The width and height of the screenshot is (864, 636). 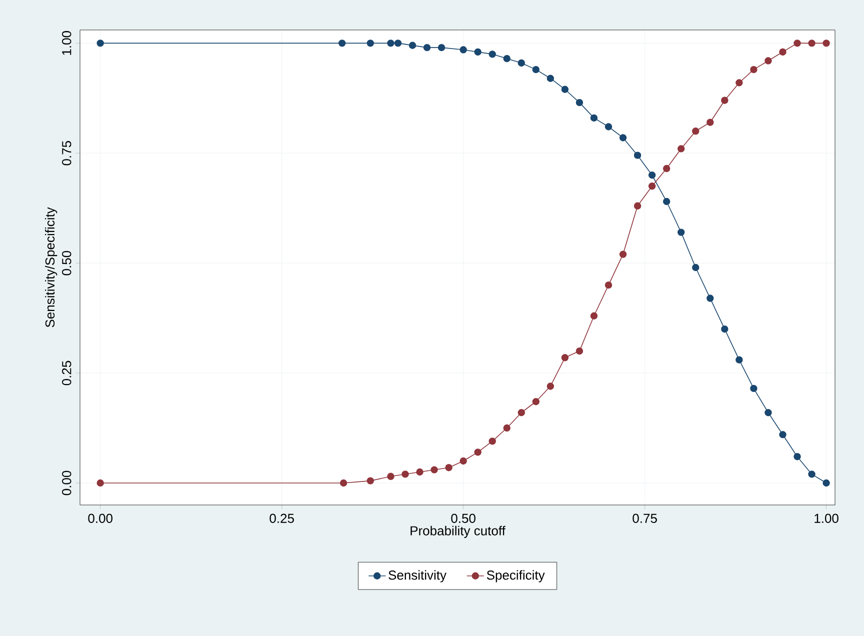 What do you see at coordinates (67, 263) in the screenshot?
I see `y-tick-label: 0.50` at bounding box center [67, 263].